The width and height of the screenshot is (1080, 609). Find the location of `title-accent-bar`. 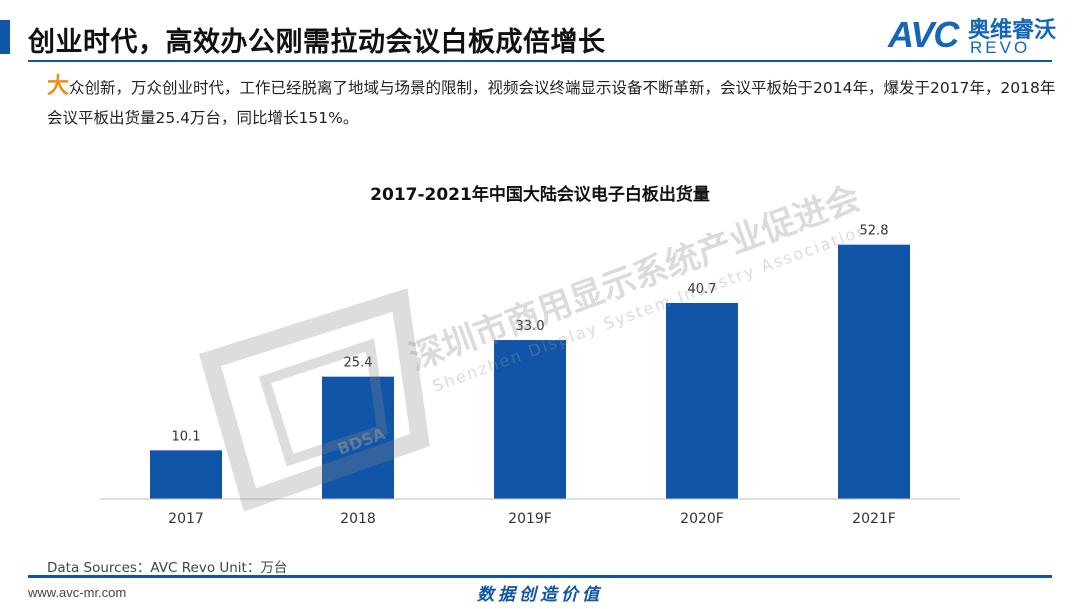

title-accent-bar is located at coordinates (5, 37).